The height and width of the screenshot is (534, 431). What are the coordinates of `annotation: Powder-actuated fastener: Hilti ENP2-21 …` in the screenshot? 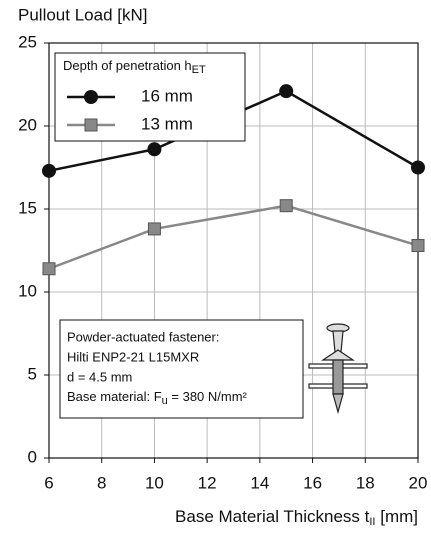 It's located at (181, 369).